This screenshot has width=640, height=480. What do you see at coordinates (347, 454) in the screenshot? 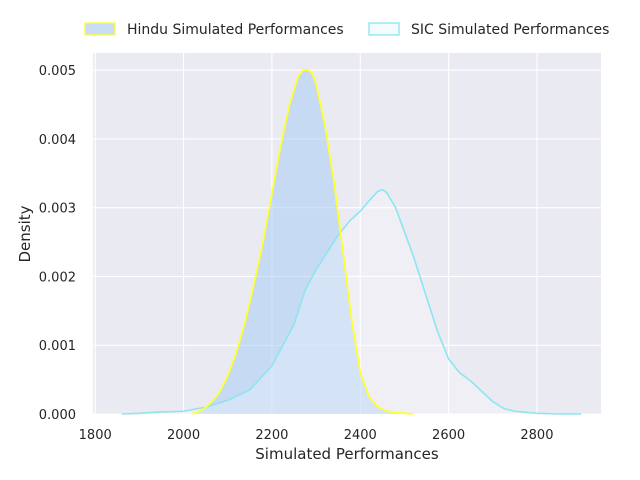
I see `x-axis-label: Simulated Performances` at bounding box center [347, 454].